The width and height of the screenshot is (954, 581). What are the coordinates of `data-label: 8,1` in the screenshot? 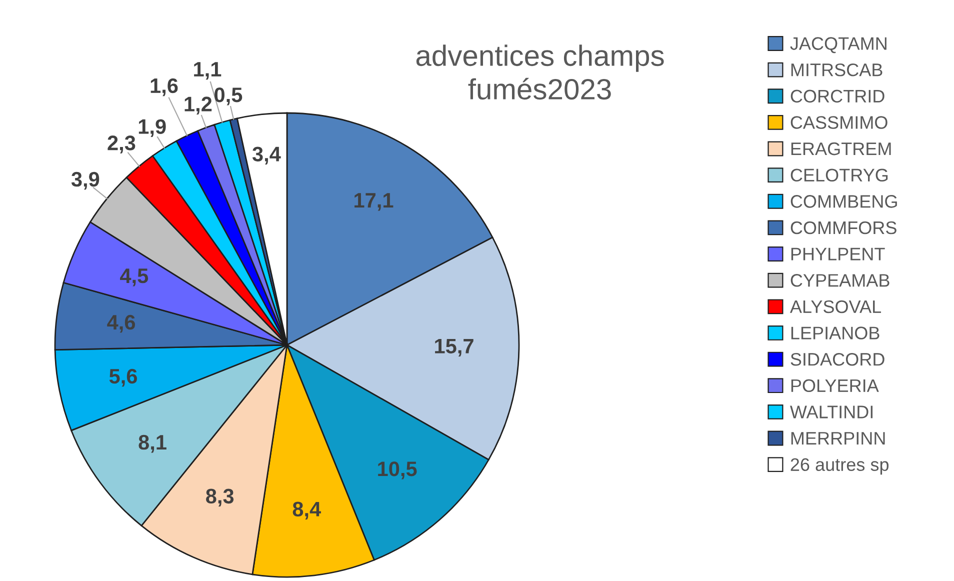 It's located at (152, 443).